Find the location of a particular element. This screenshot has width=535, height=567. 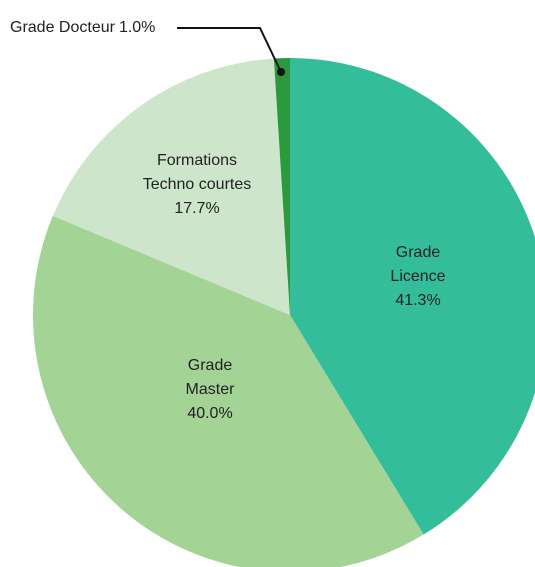

pie-slice is located at coordinates (281, 186).